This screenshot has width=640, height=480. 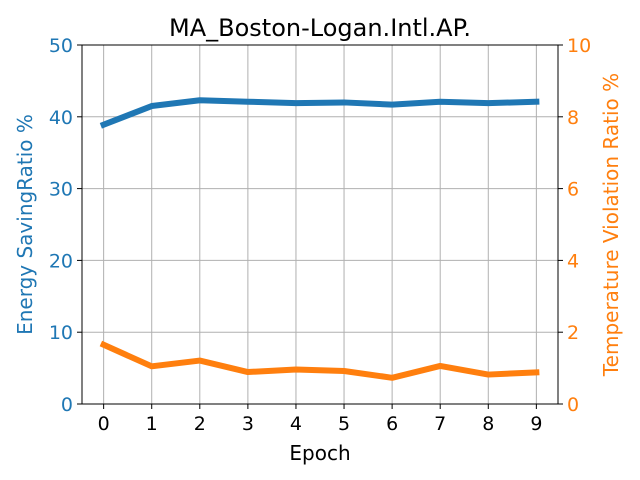 I want to click on y-left-tick-label: 50, so click(x=61, y=46).